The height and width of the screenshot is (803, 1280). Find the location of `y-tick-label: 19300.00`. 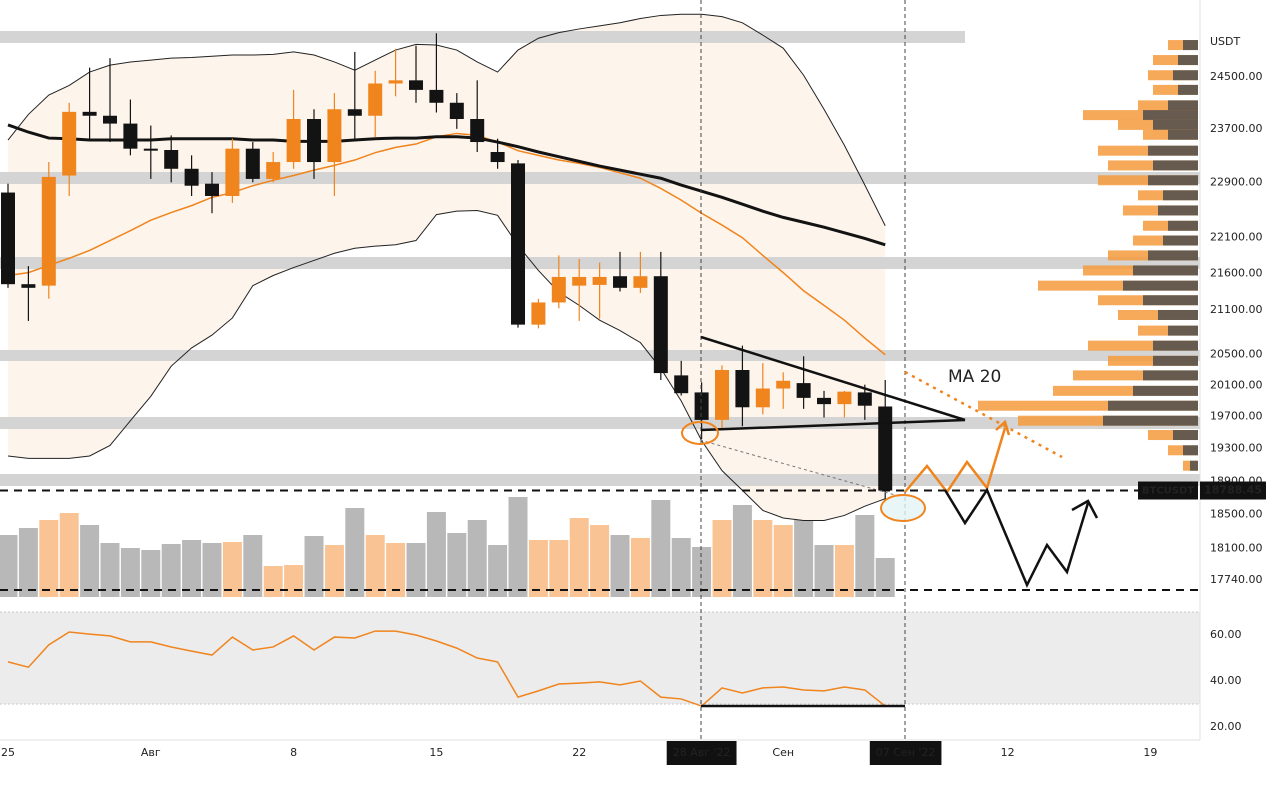

y-tick-label: 19300.00 is located at coordinates (1236, 448).